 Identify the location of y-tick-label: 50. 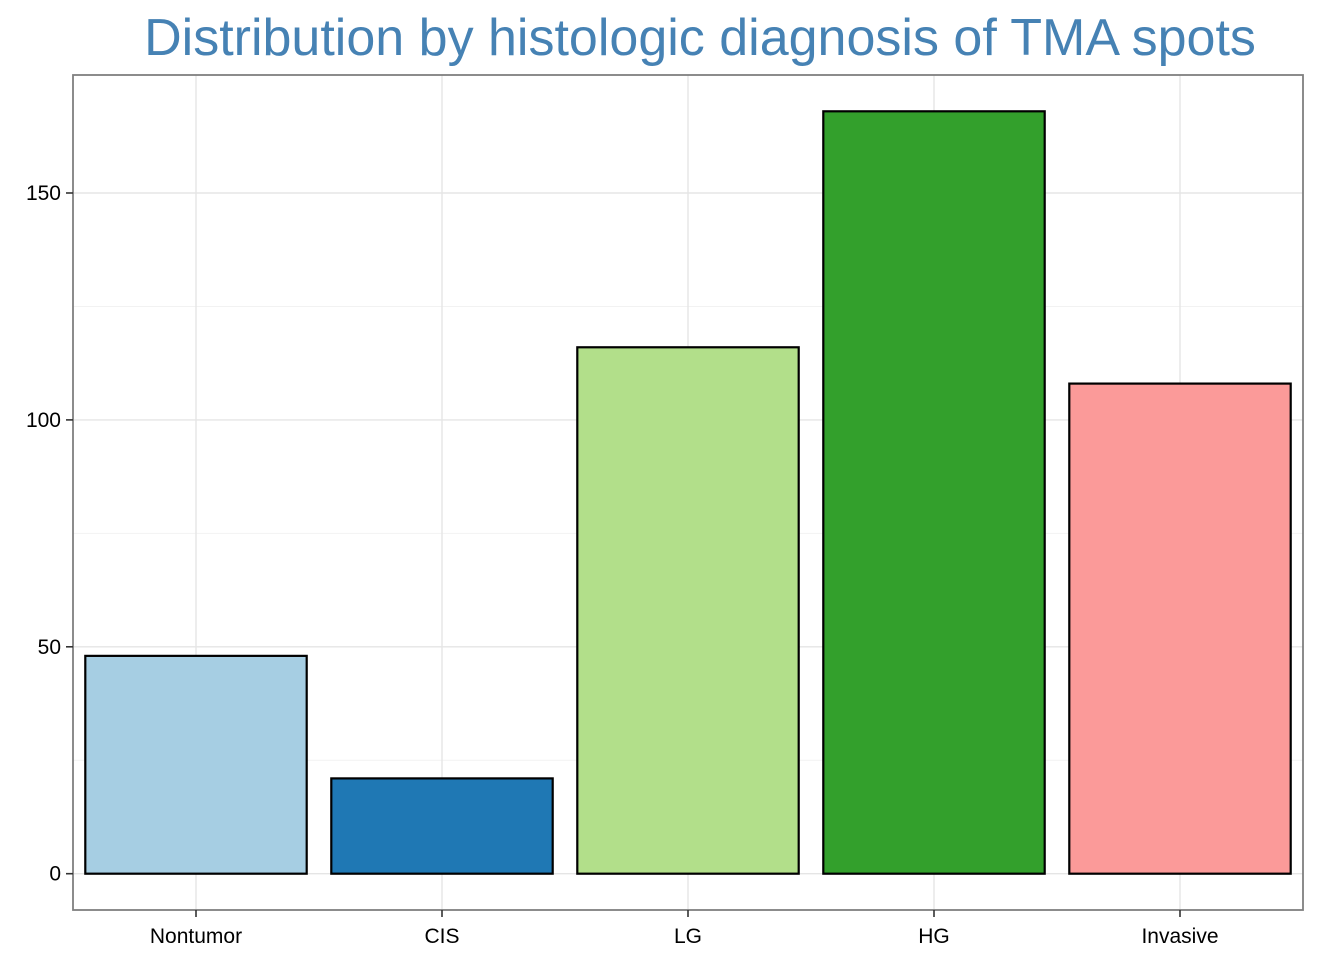
(49, 647).